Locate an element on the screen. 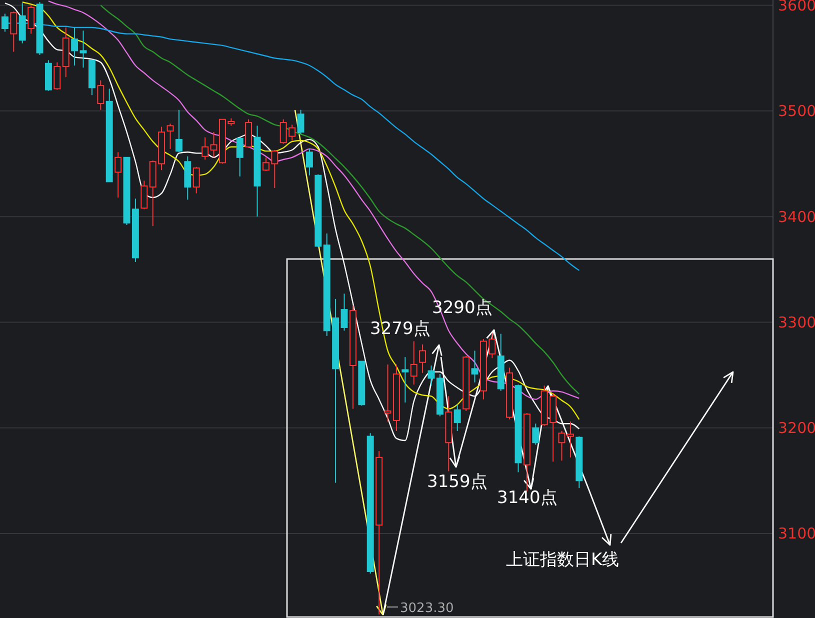 The width and height of the screenshot is (815, 618). annotation: 上证指数日K线 is located at coordinates (563, 560).